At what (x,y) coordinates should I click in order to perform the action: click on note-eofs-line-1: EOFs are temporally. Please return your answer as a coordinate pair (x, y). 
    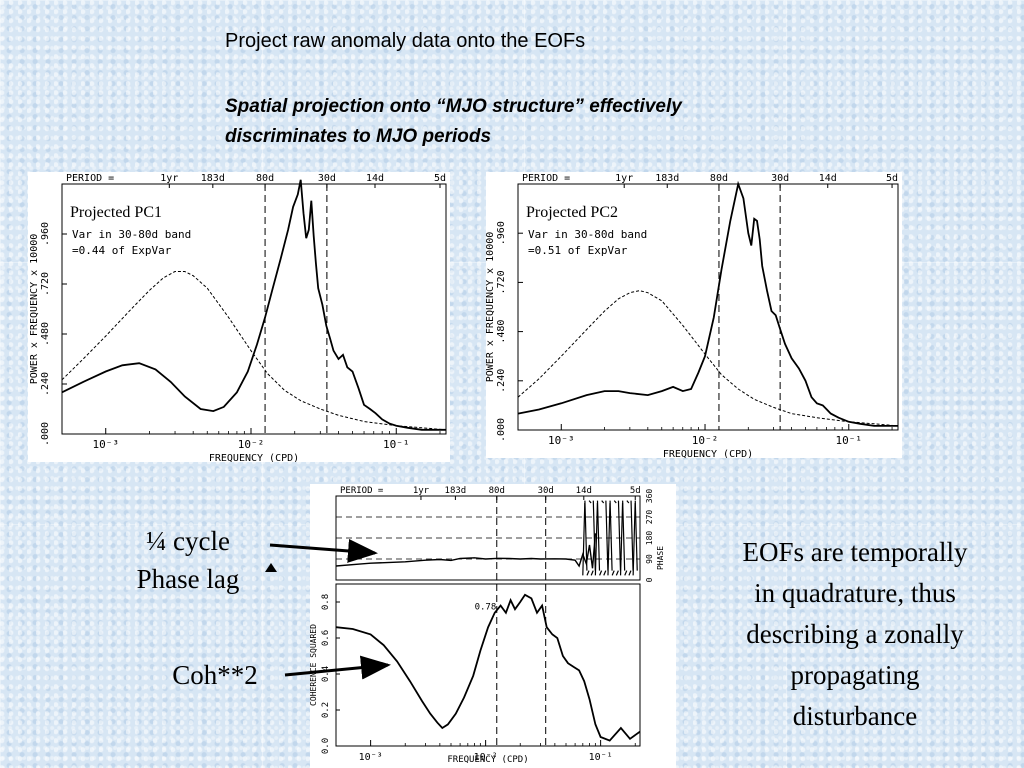
    Looking at the image, I should click on (855, 552).